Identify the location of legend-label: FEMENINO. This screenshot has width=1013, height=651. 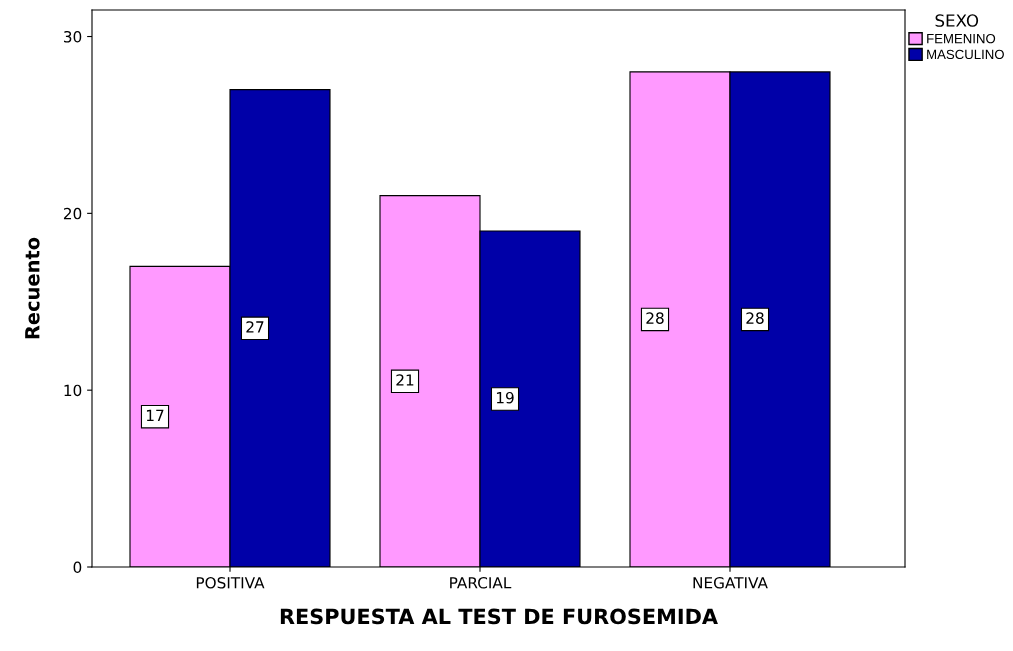
(961, 38).